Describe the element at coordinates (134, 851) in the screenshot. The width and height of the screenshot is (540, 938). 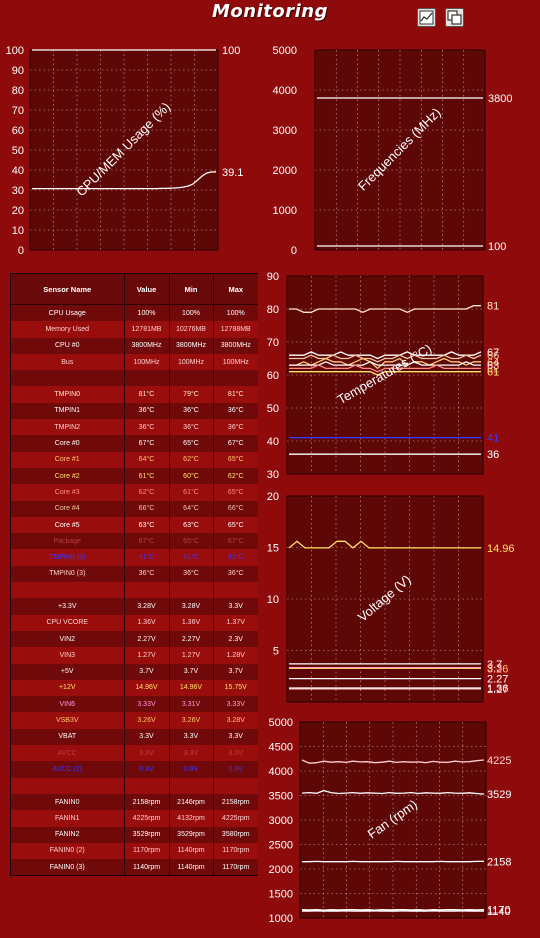
I see `table-row: FANIN0 (2) 1170rpm 1140rpm 1170rpm` at that location.